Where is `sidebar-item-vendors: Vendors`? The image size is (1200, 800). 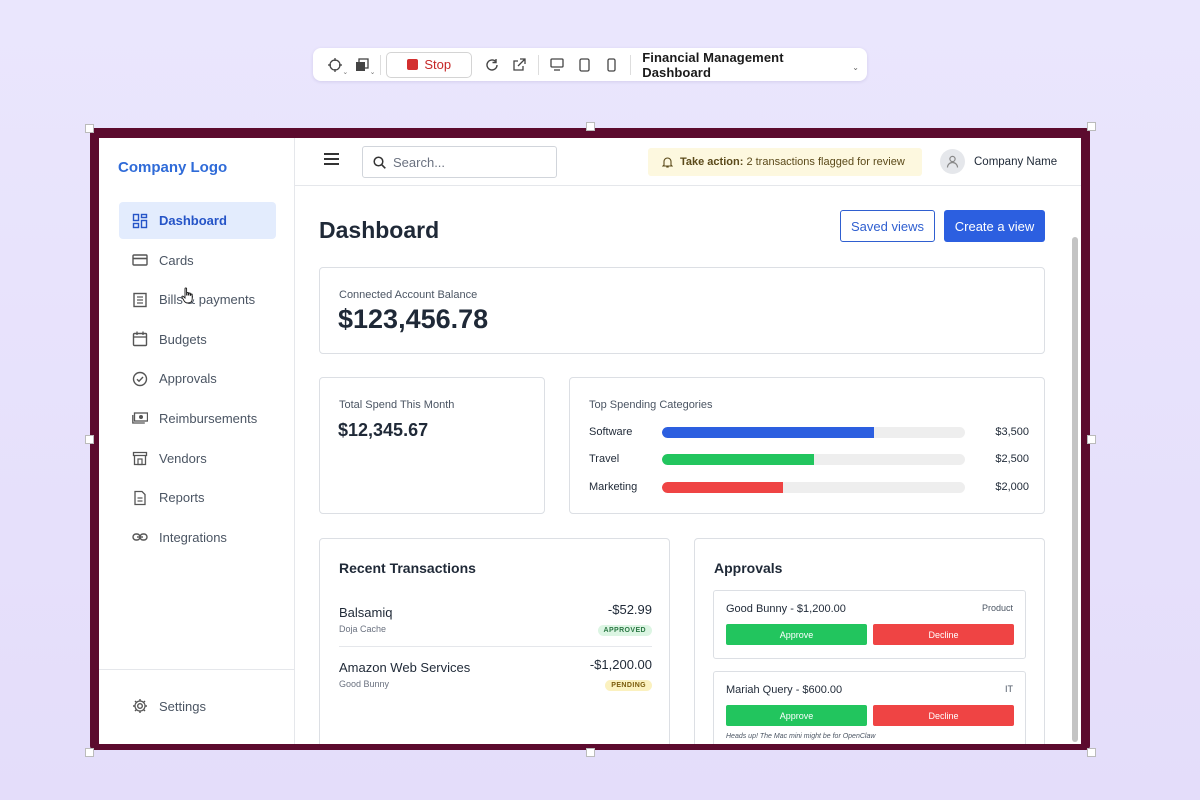 sidebar-item-vendors: Vendors is located at coordinates (197, 458).